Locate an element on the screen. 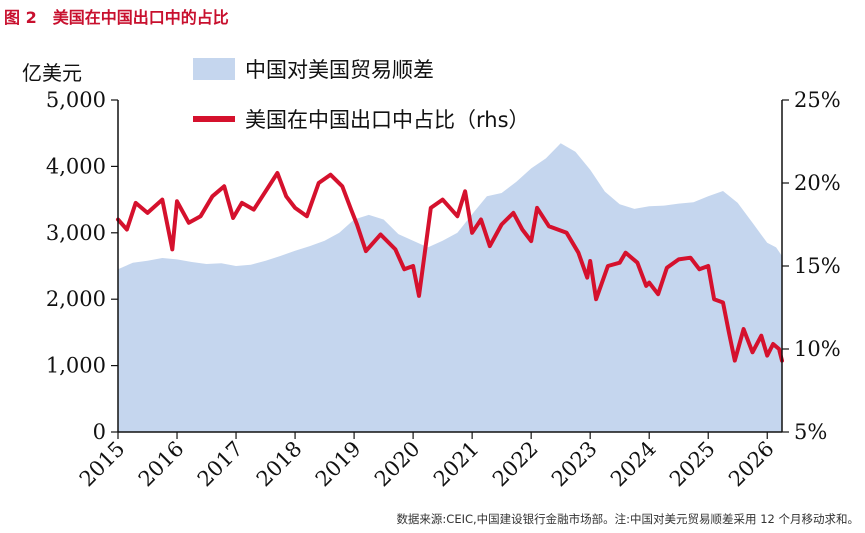  right-tick-label: 25% is located at coordinates (817, 100).